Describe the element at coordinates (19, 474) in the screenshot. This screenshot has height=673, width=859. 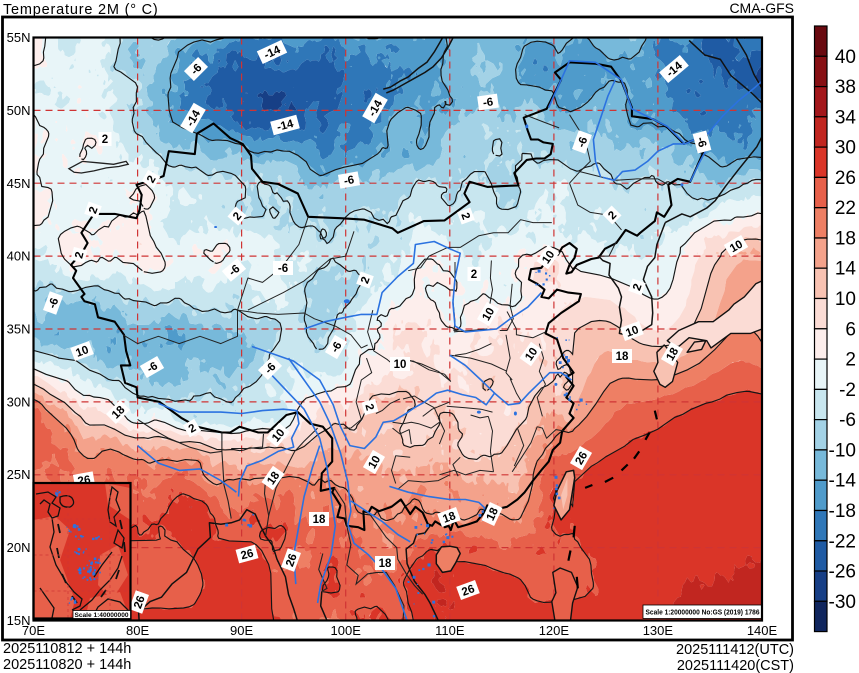
I see `svg-text: 25N` at that location.